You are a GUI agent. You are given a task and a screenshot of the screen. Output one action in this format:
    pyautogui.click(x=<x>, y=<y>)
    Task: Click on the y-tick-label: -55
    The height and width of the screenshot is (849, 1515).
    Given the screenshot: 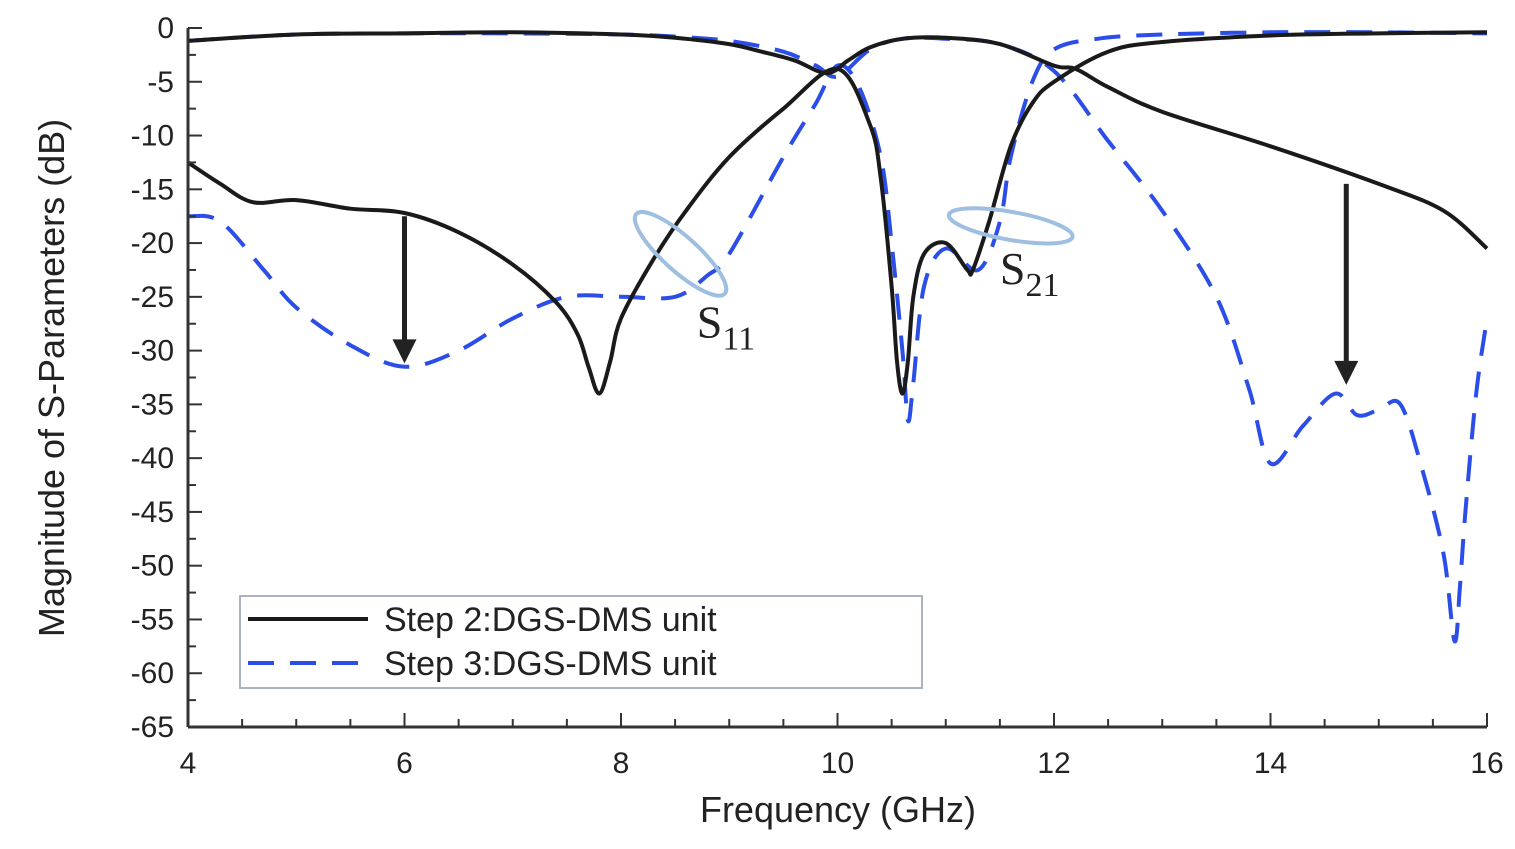 What is the action you would take?
    pyautogui.click(x=152, y=619)
    